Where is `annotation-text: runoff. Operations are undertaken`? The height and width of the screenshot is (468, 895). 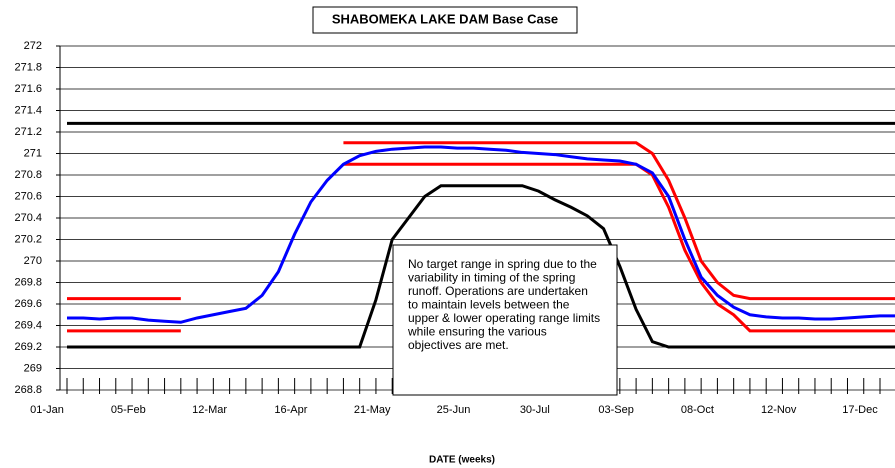 annotation-text: runoff. Operations are undertaken is located at coordinates (498, 291).